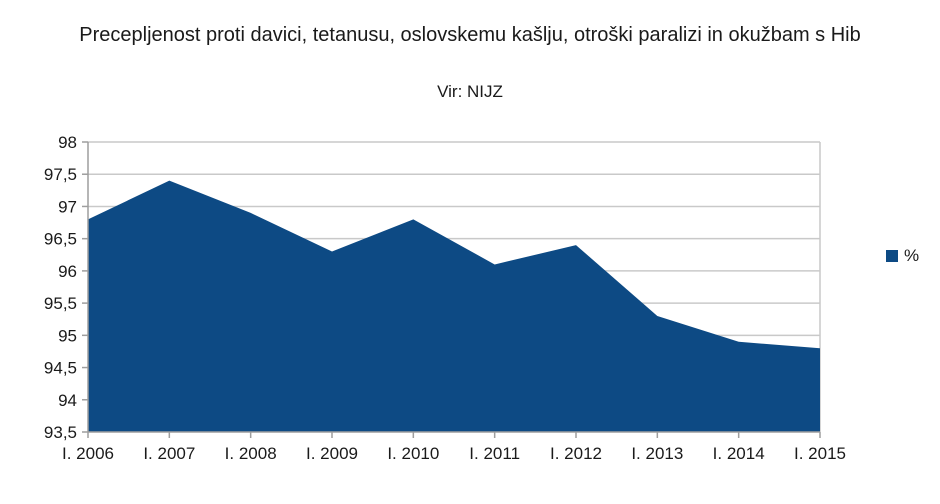  What do you see at coordinates (67, 142) in the screenshot?
I see `y-axis-label: 98` at bounding box center [67, 142].